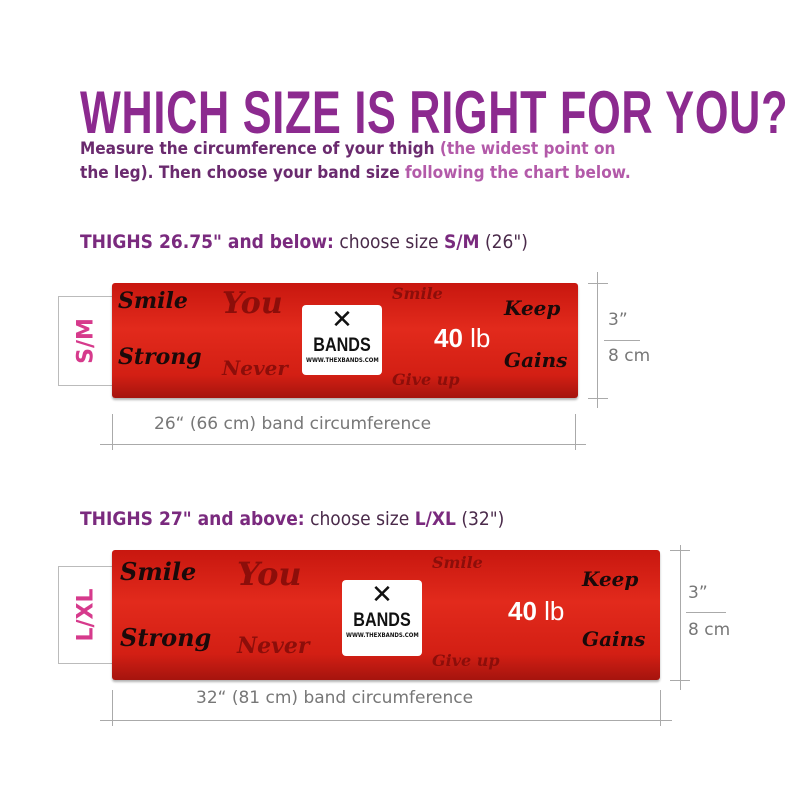  What do you see at coordinates (85, 341) in the screenshot?
I see `size-label-box-sm: S/M` at bounding box center [85, 341].